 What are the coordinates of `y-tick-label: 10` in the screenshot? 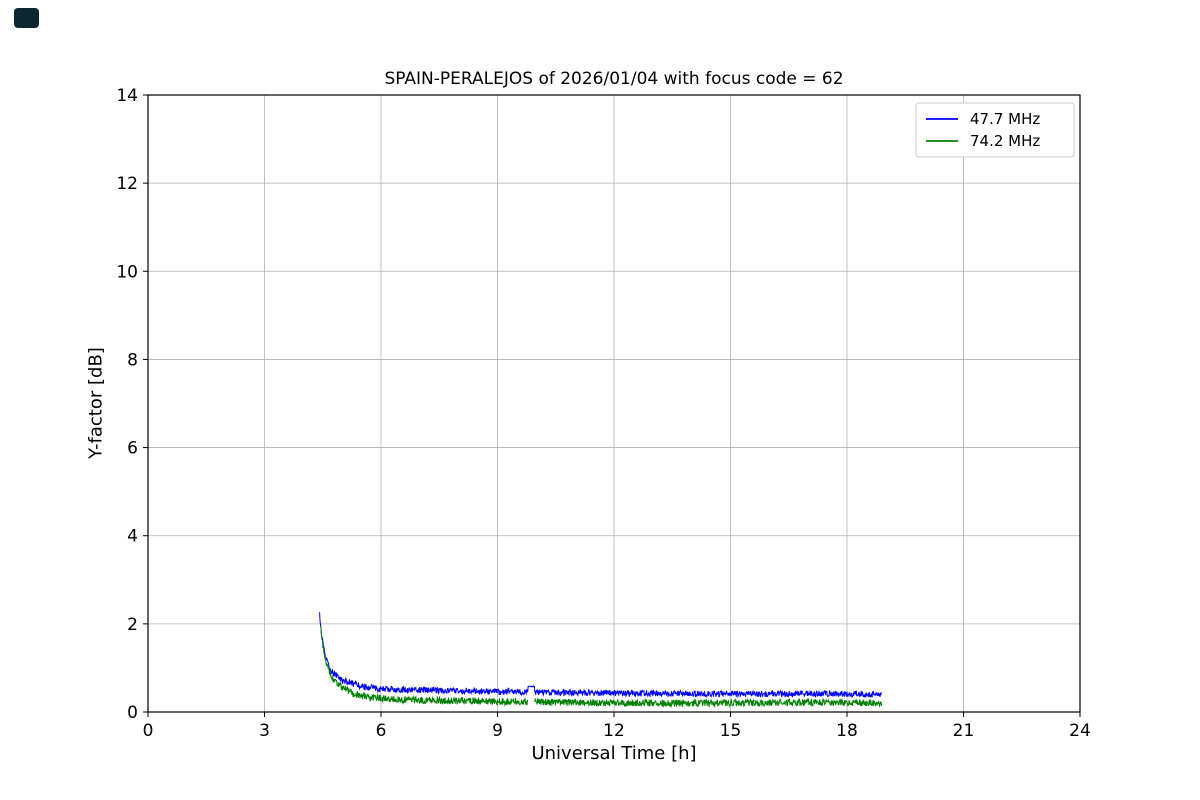 It's located at (127, 272).